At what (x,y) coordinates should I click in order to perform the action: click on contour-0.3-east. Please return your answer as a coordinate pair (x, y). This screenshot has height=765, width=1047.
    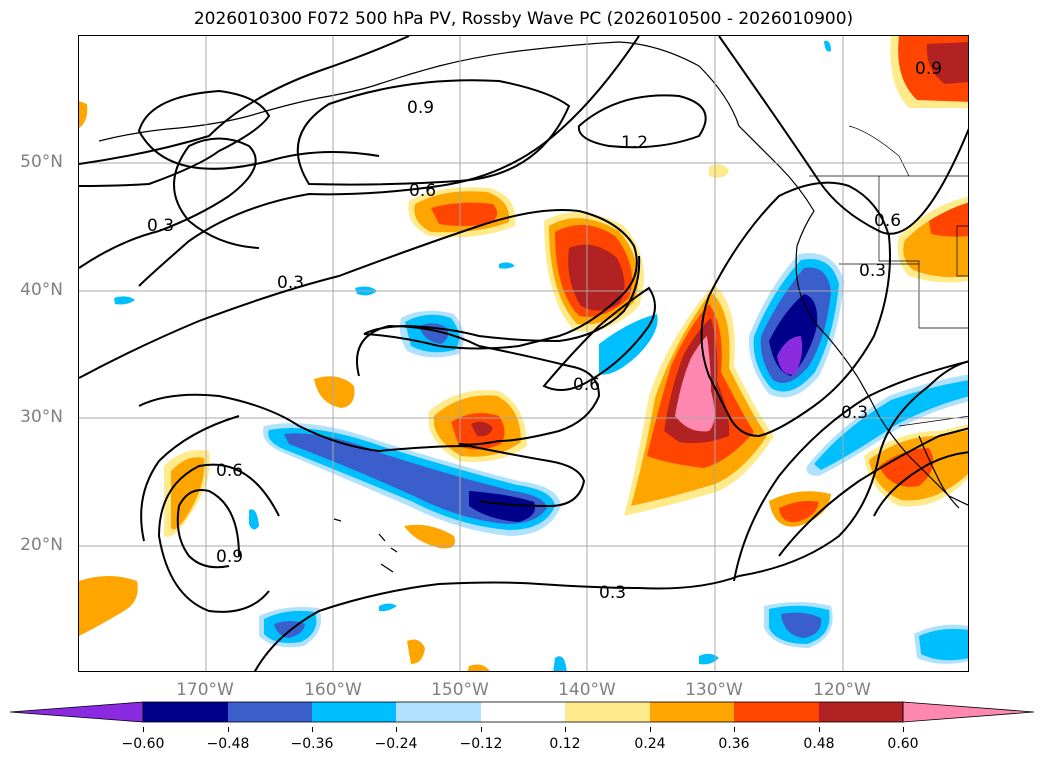
    Looking at the image, I should click on (873, 492).